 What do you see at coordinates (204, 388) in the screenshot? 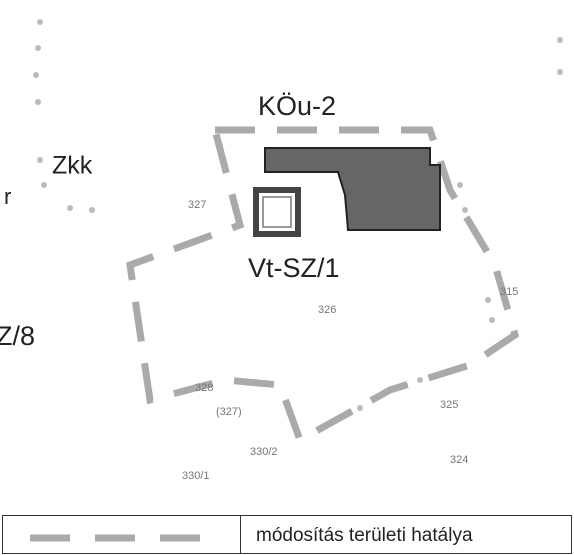
I see `lot-number: 328` at bounding box center [204, 388].